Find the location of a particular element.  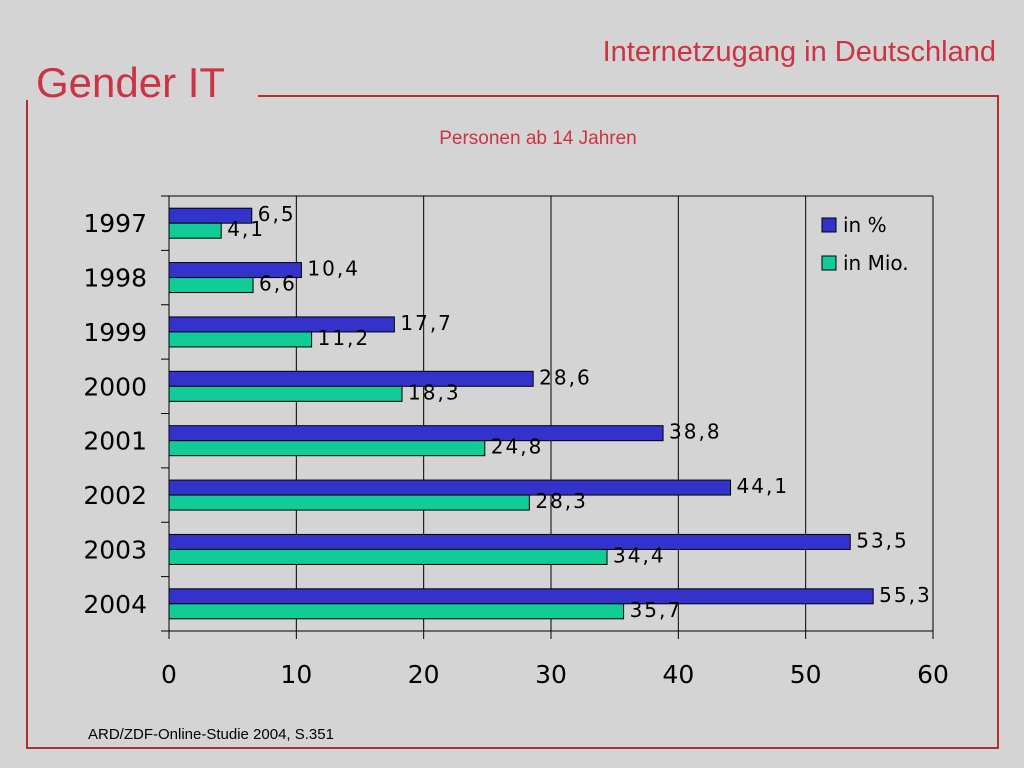

category-label: 2000 is located at coordinates (115, 386).